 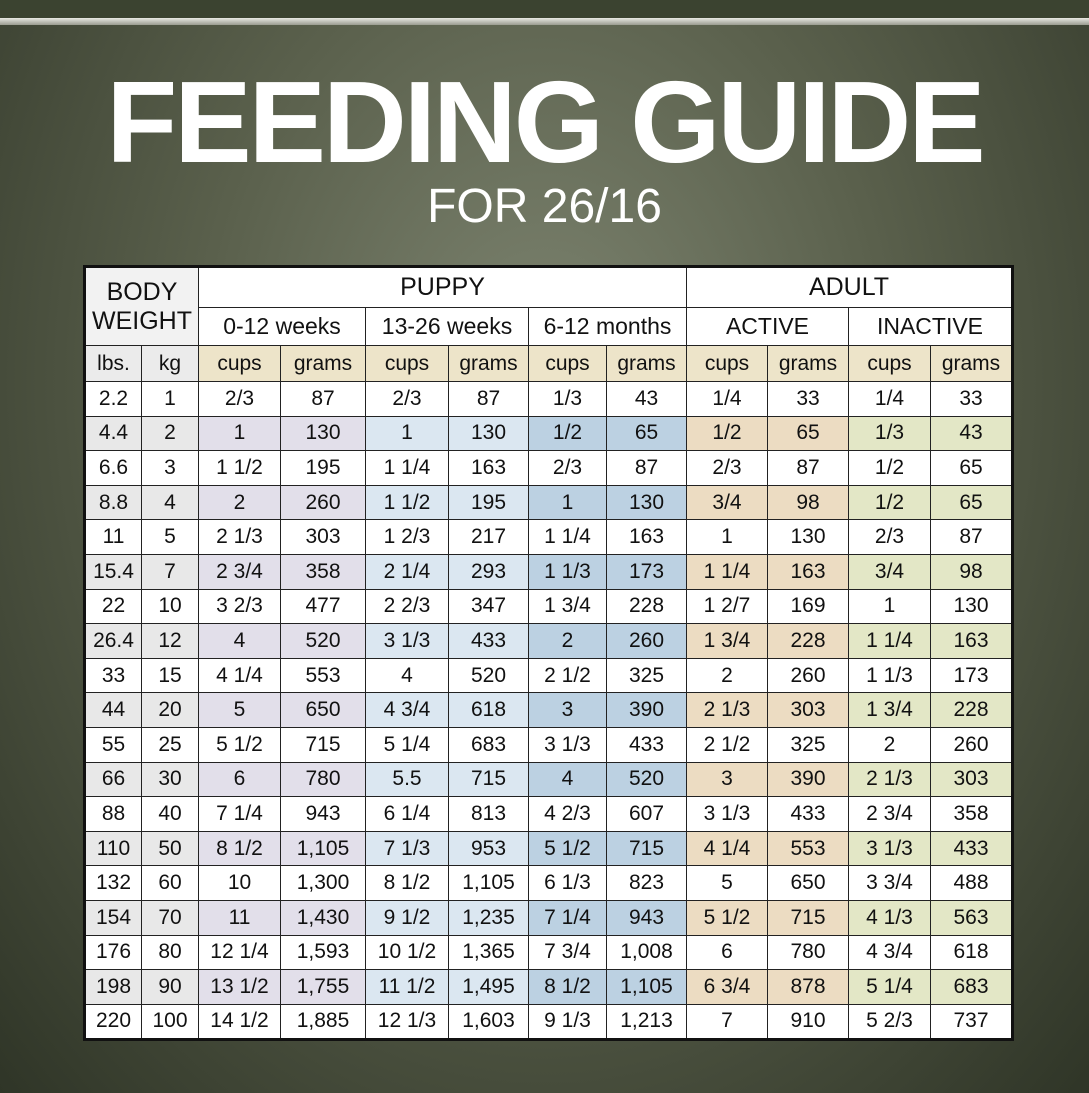 What do you see at coordinates (407, 952) in the screenshot?
I see `table-cell: 10 1/2` at bounding box center [407, 952].